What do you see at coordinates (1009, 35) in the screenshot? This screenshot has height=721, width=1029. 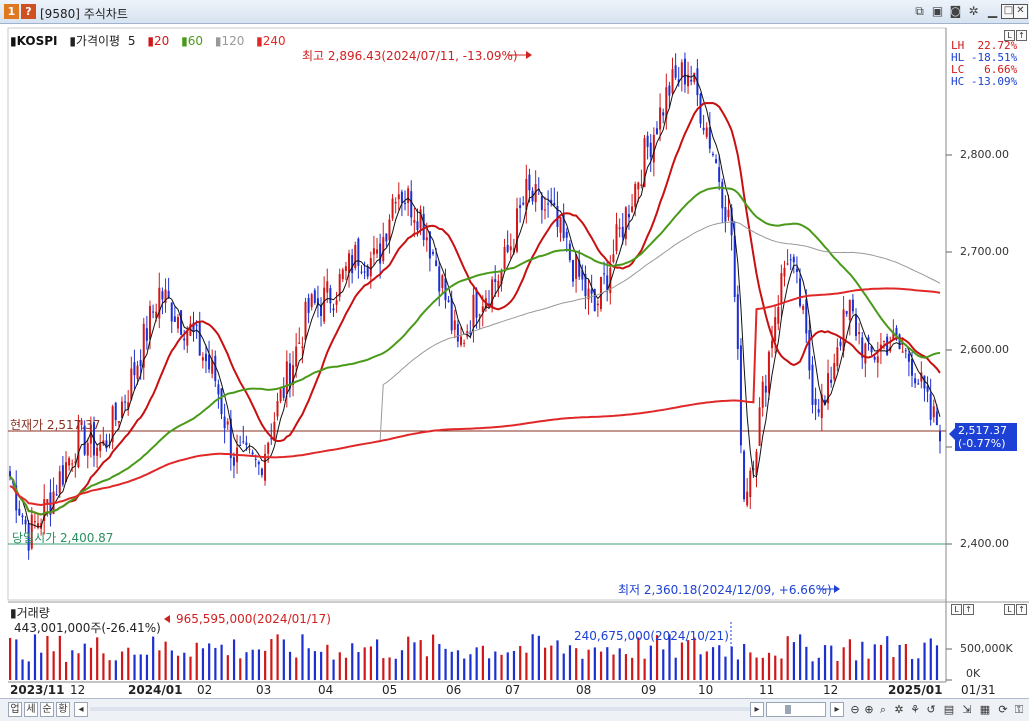 I see `panel-lock-icon: L` at bounding box center [1009, 35].